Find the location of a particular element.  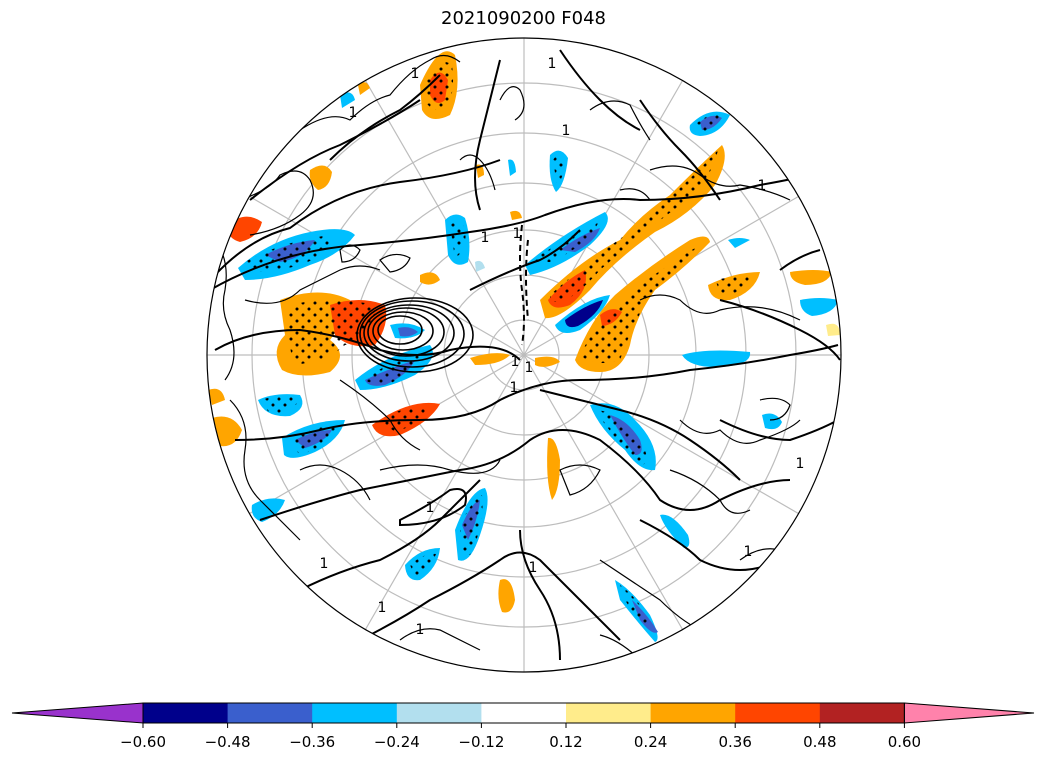

colorbar-blocks is located at coordinates (523, 713).